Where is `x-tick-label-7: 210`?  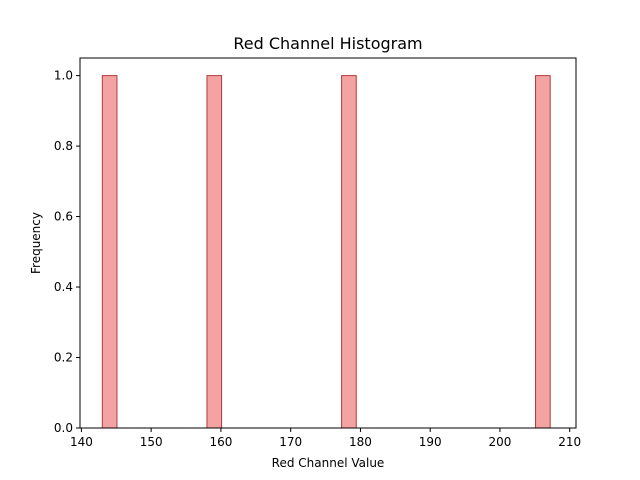 x-tick-label-7: 210 is located at coordinates (569, 442).